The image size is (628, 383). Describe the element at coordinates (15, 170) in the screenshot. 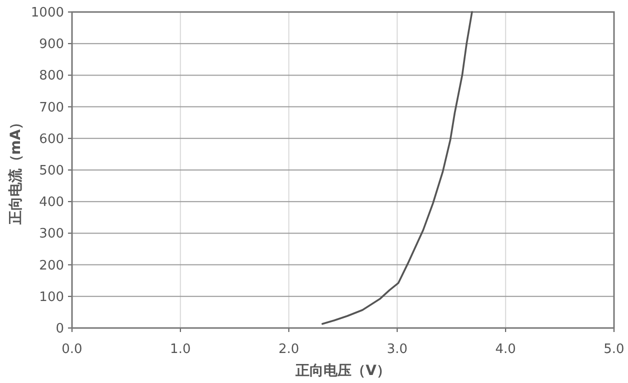

I see `y-axis-title: 正向电流（mA）` at that location.